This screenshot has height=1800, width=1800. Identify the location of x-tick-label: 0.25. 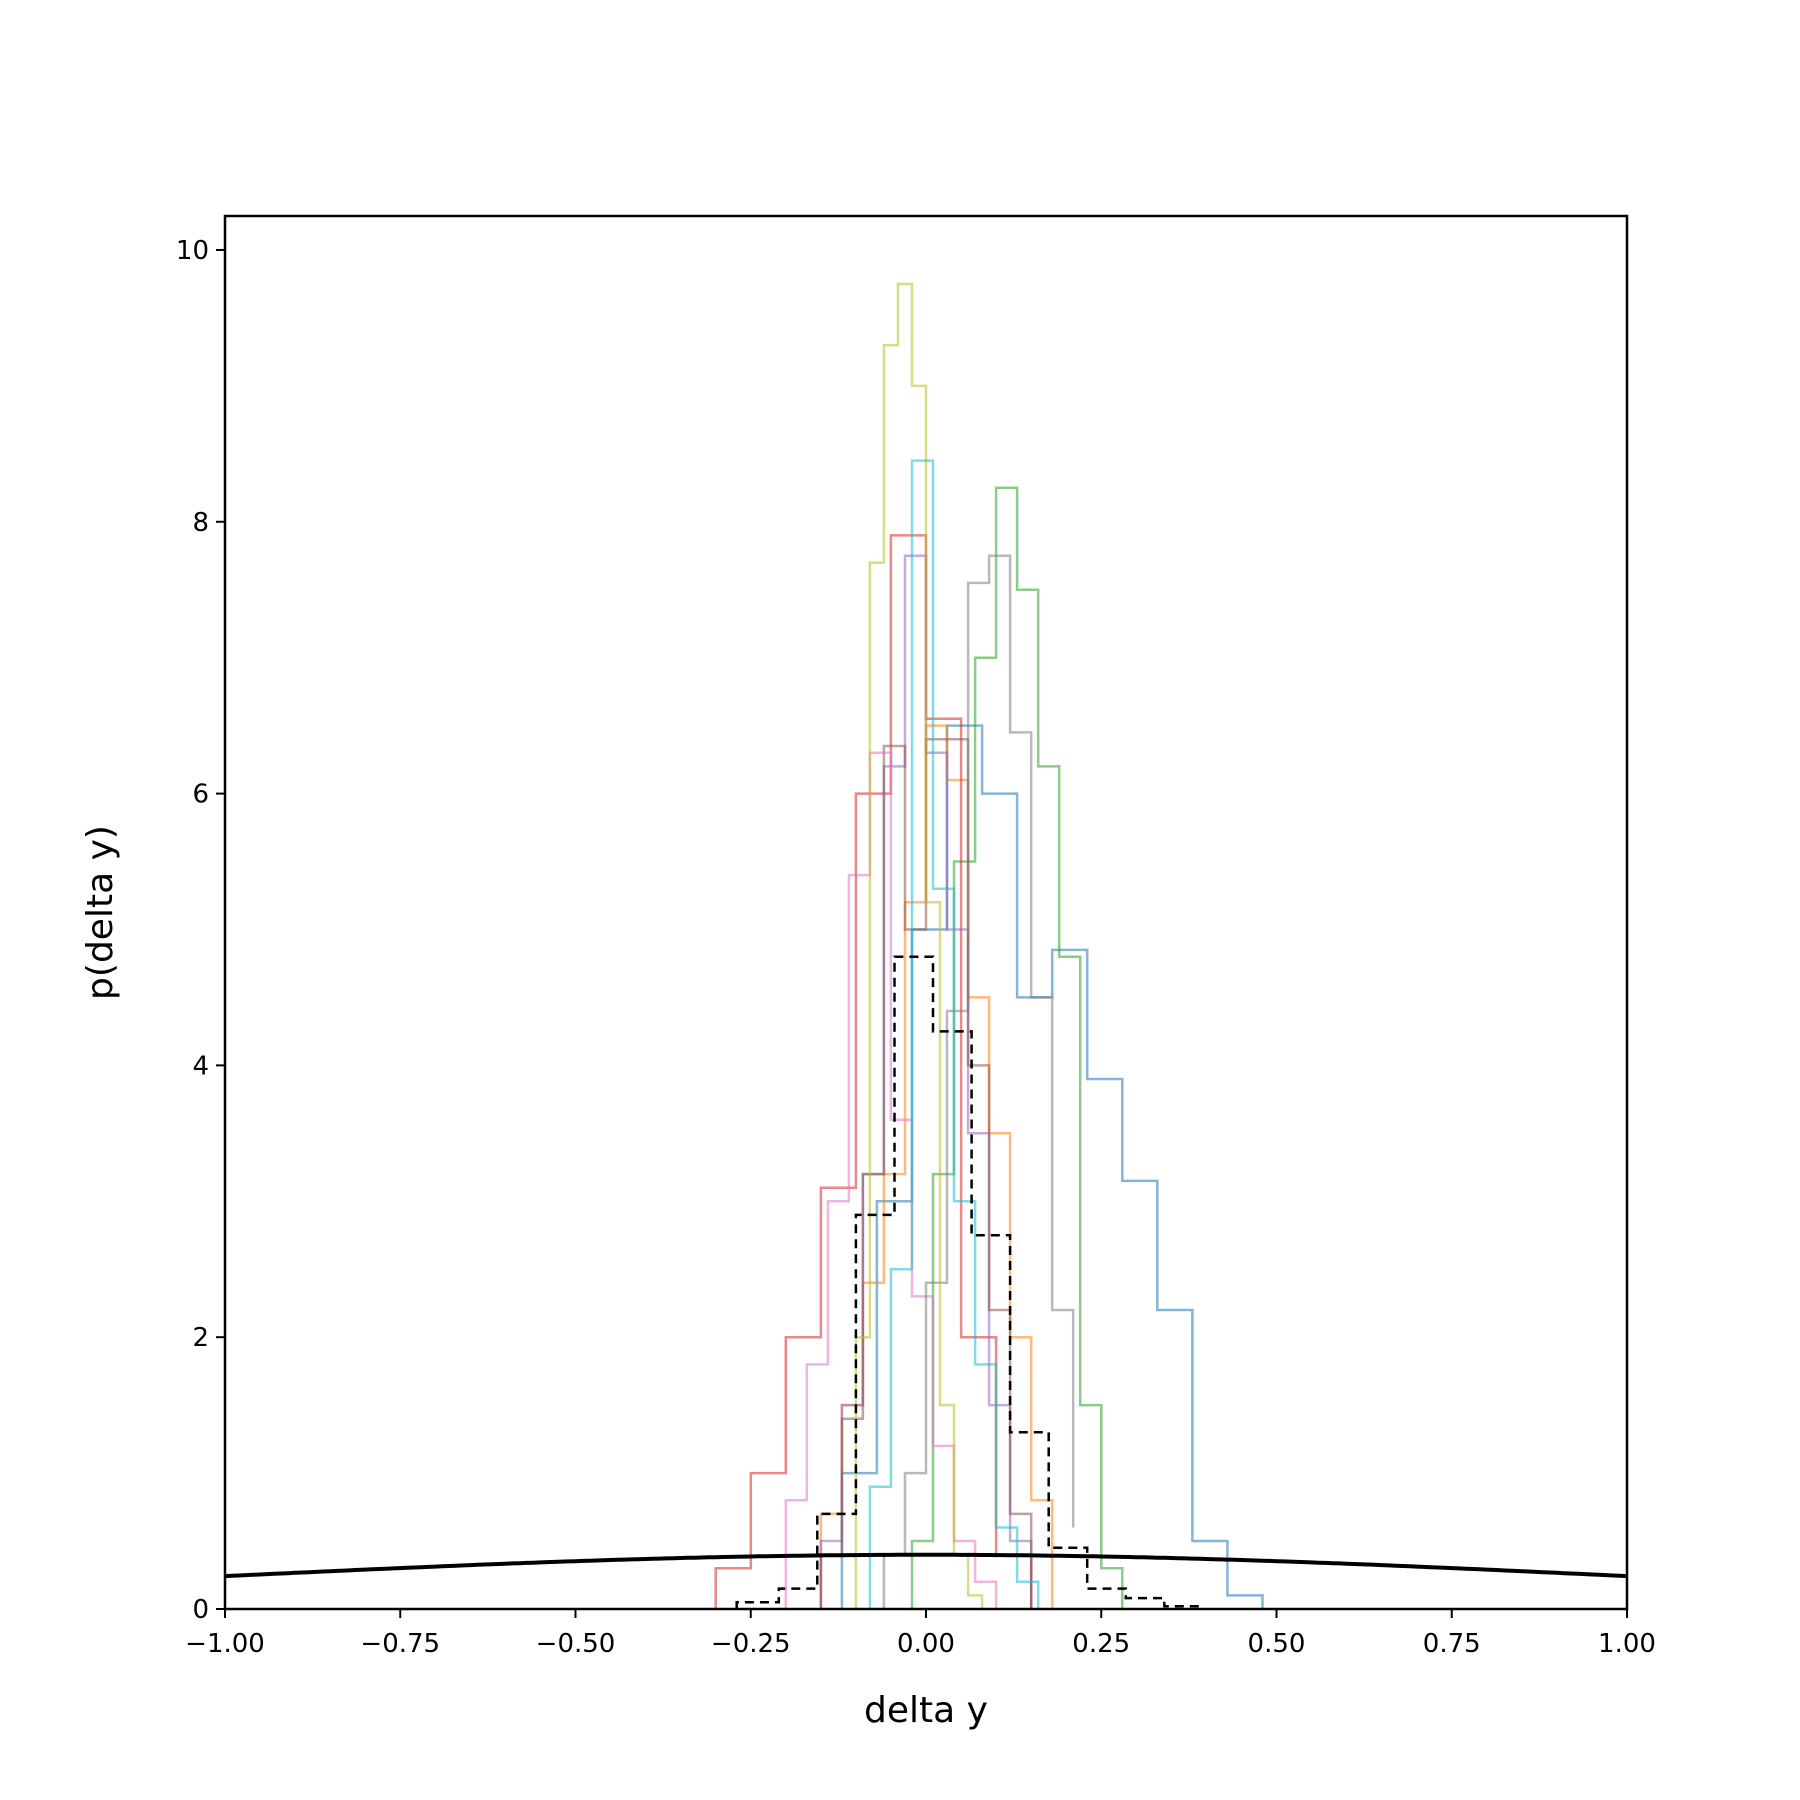
(1101, 1644).